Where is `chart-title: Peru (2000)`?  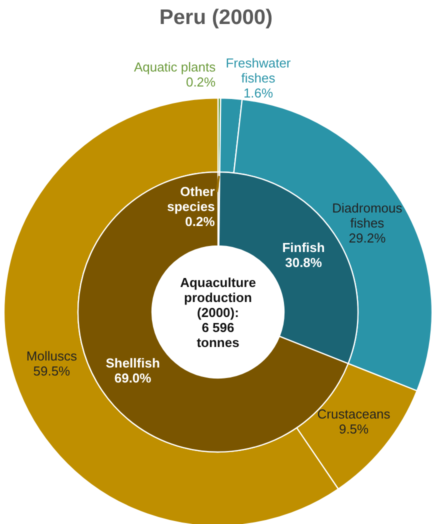
chart-title: Peru (2000) is located at coordinates (216, 17).